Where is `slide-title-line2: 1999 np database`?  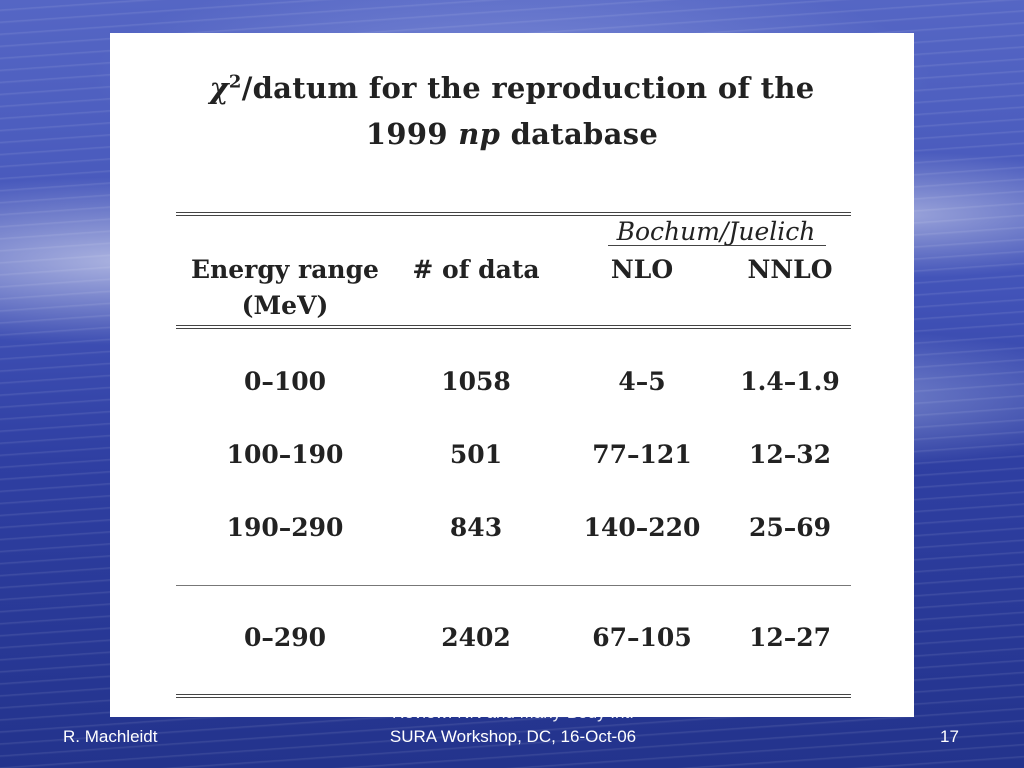 slide-title-line2: 1999 np database is located at coordinates (512, 134).